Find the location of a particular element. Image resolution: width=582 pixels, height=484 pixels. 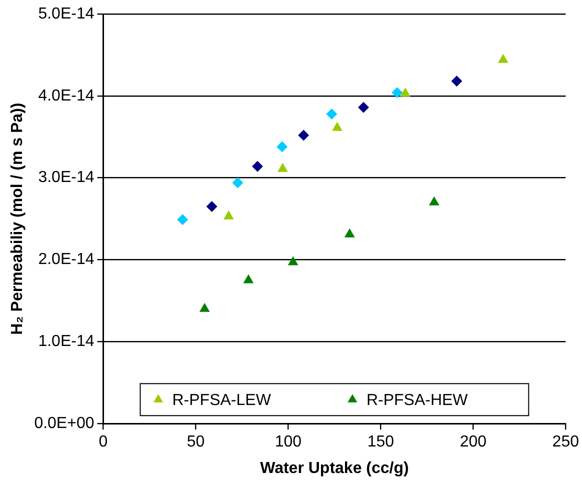

y-tick-label: 3.0E-14 is located at coordinates (66, 177).